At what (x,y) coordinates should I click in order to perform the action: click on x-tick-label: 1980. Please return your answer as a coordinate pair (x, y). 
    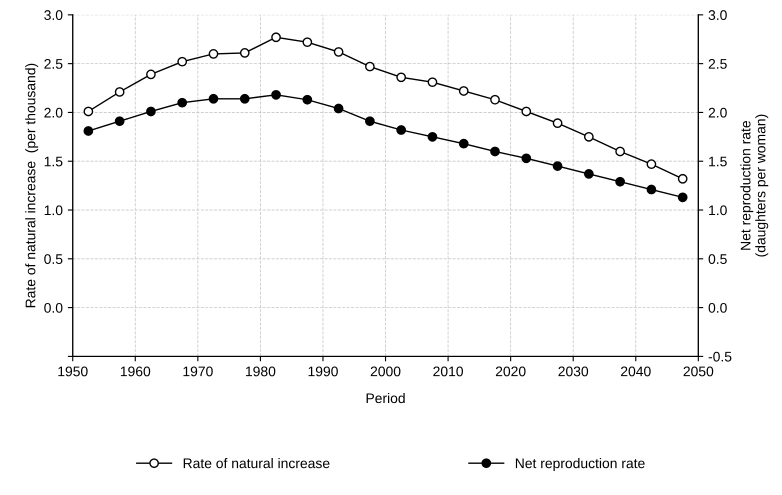
    Looking at the image, I should click on (261, 371).